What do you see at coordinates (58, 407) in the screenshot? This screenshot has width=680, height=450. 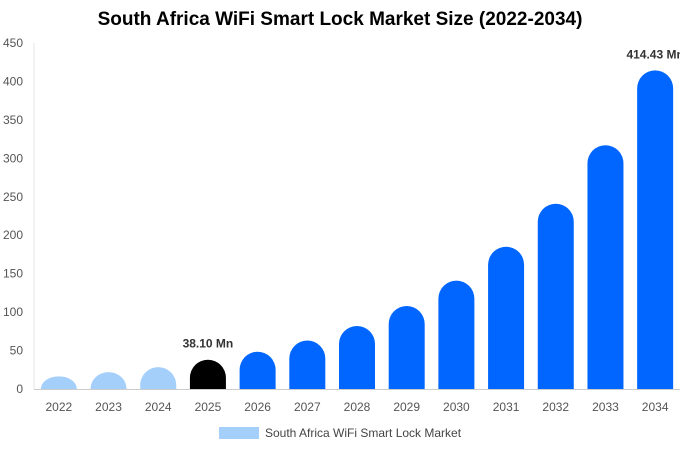 I see `x-tick-label: 2022` at bounding box center [58, 407].